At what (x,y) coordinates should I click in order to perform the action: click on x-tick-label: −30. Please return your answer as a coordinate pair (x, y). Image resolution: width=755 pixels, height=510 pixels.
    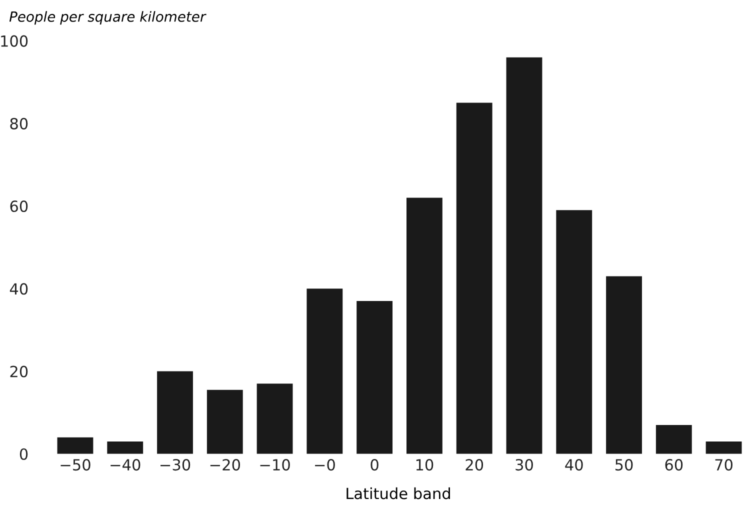
    Looking at the image, I should click on (175, 465).